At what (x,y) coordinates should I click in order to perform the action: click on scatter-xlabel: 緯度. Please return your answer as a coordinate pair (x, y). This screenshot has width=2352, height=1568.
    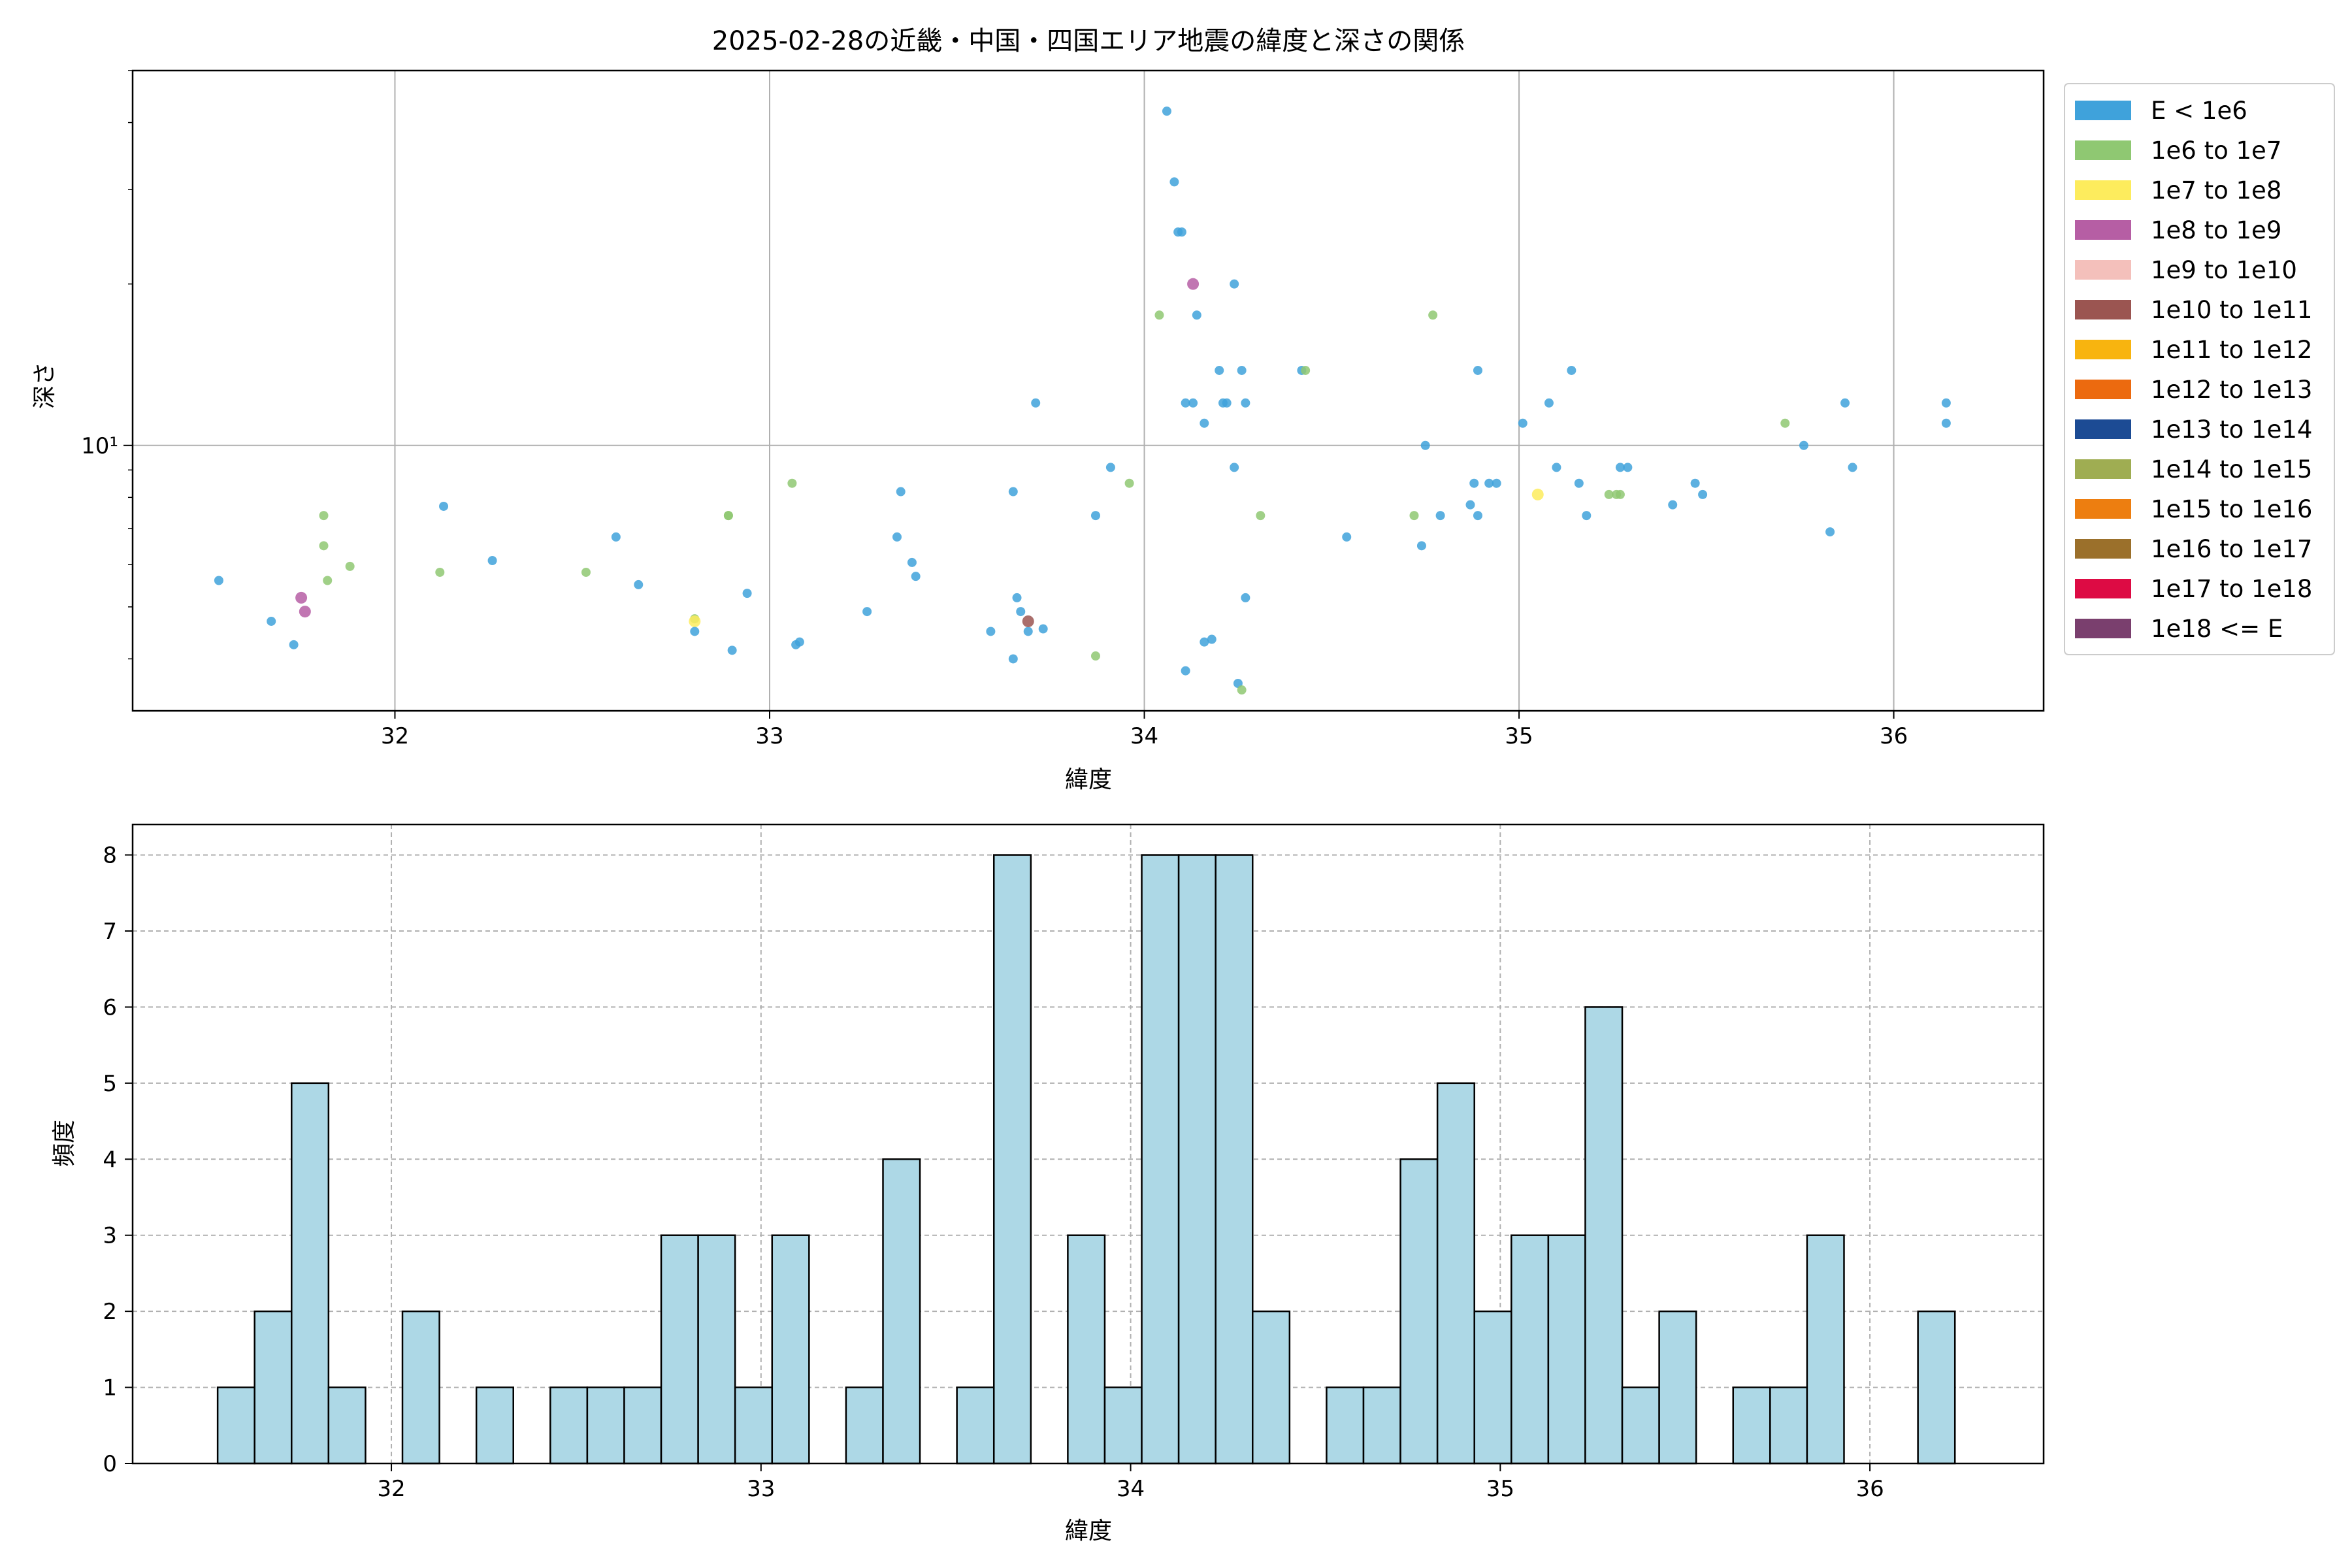
    Looking at the image, I should click on (1088, 779).